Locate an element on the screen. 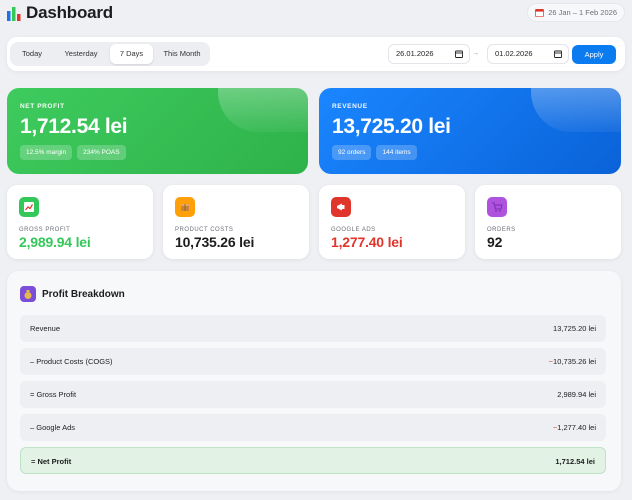 The image size is (632, 500). gross-profit-card: GROSS PROFIT 2,989.94 lei is located at coordinates (80, 222).